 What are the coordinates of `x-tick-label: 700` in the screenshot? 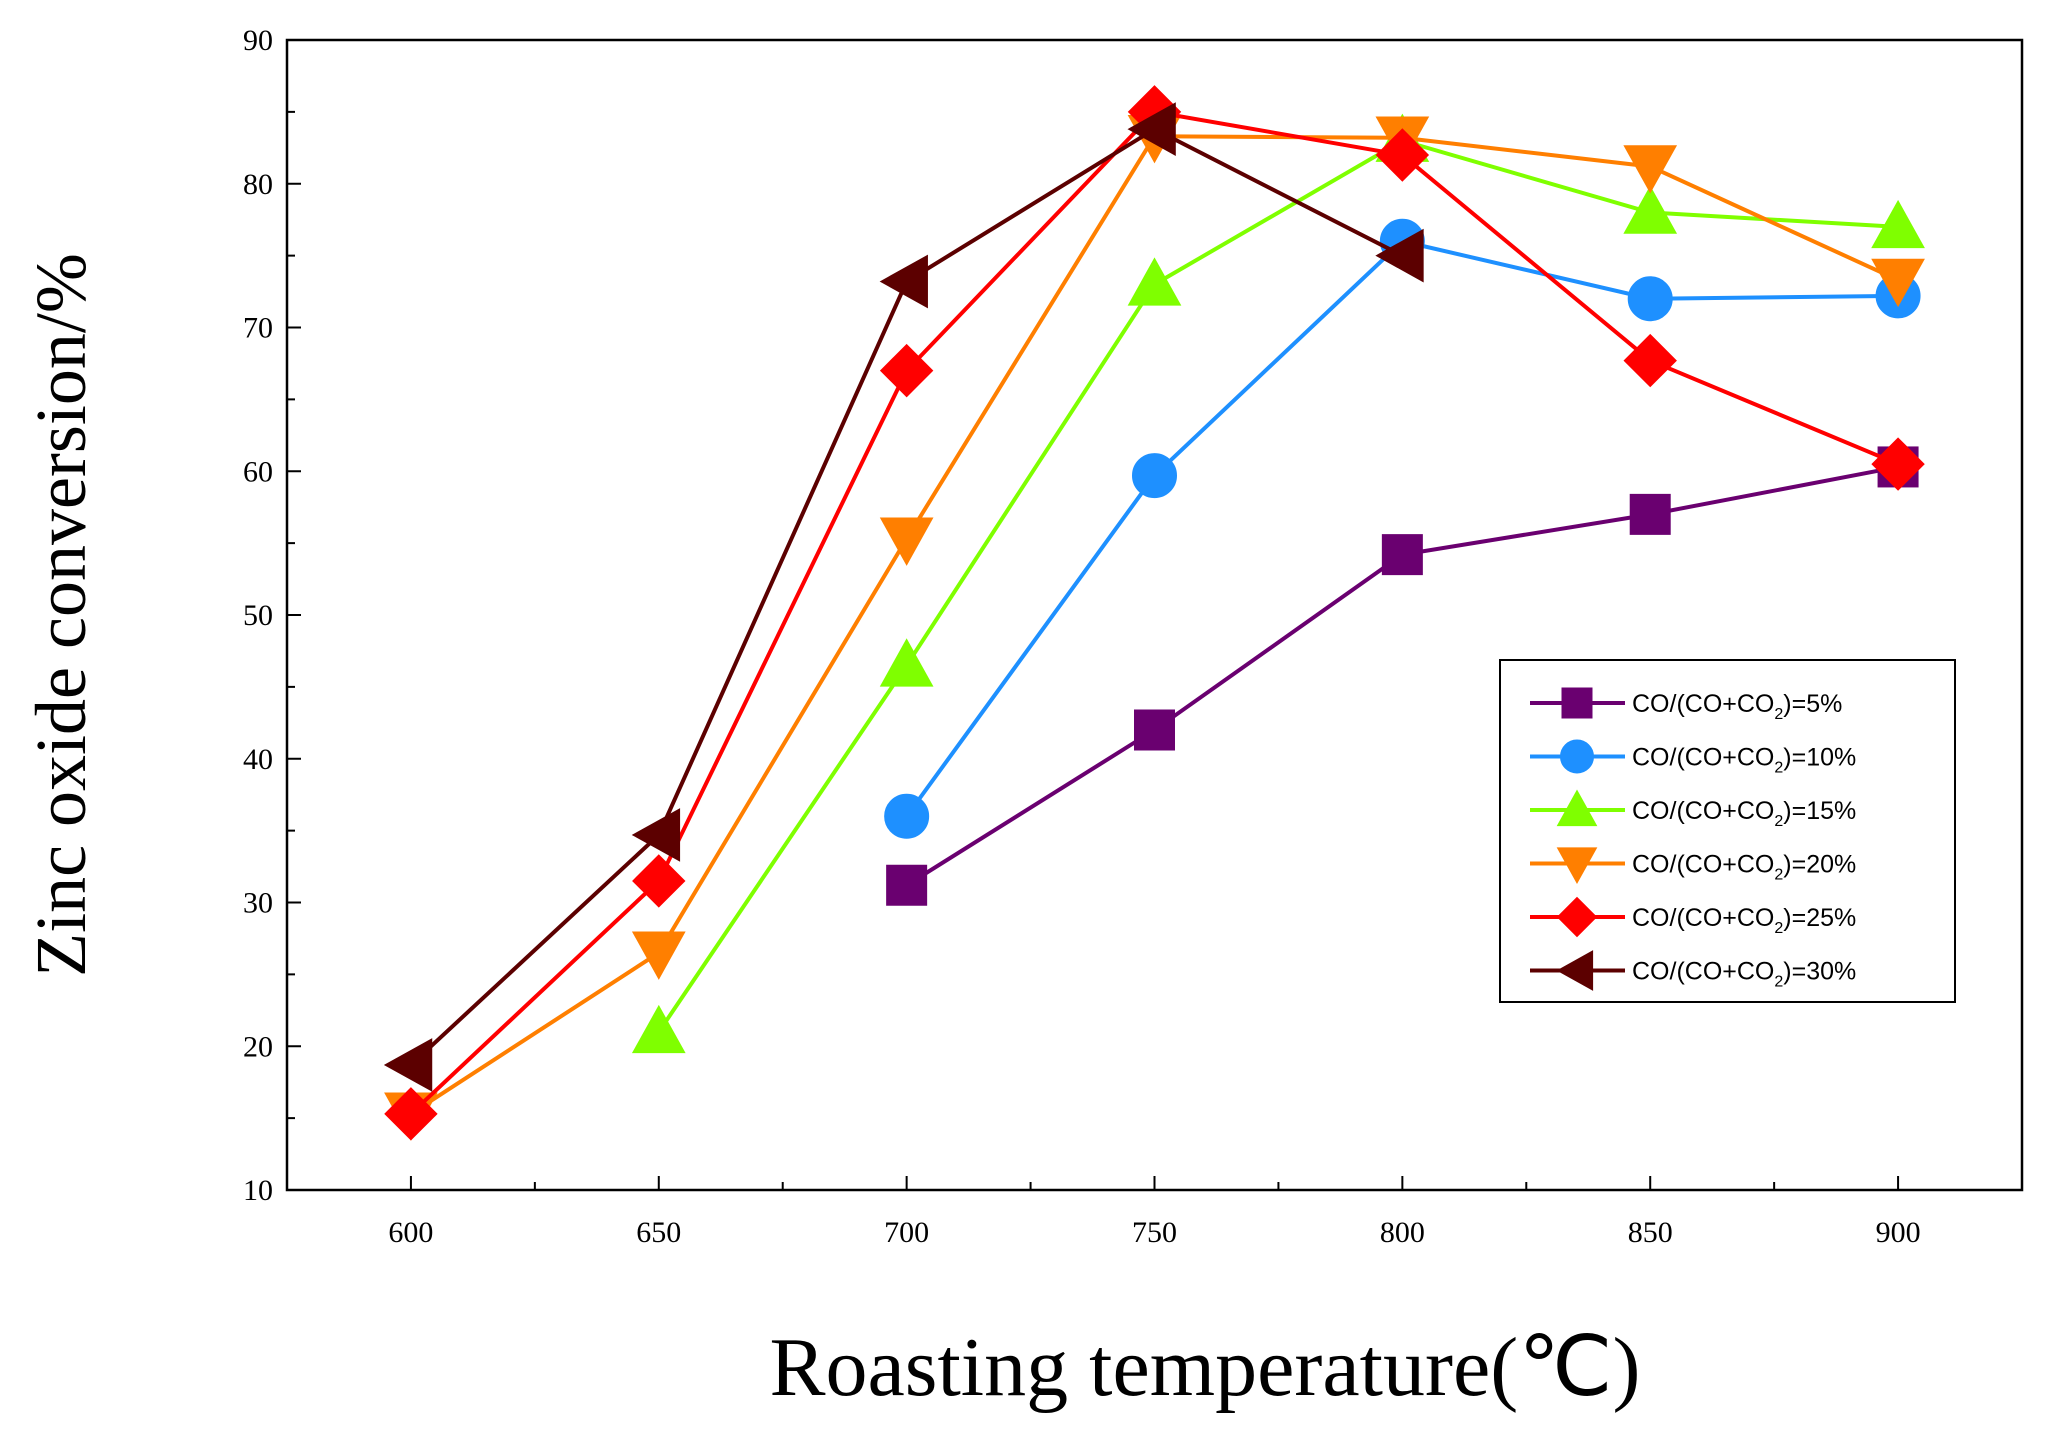 It's located at (906, 1232).